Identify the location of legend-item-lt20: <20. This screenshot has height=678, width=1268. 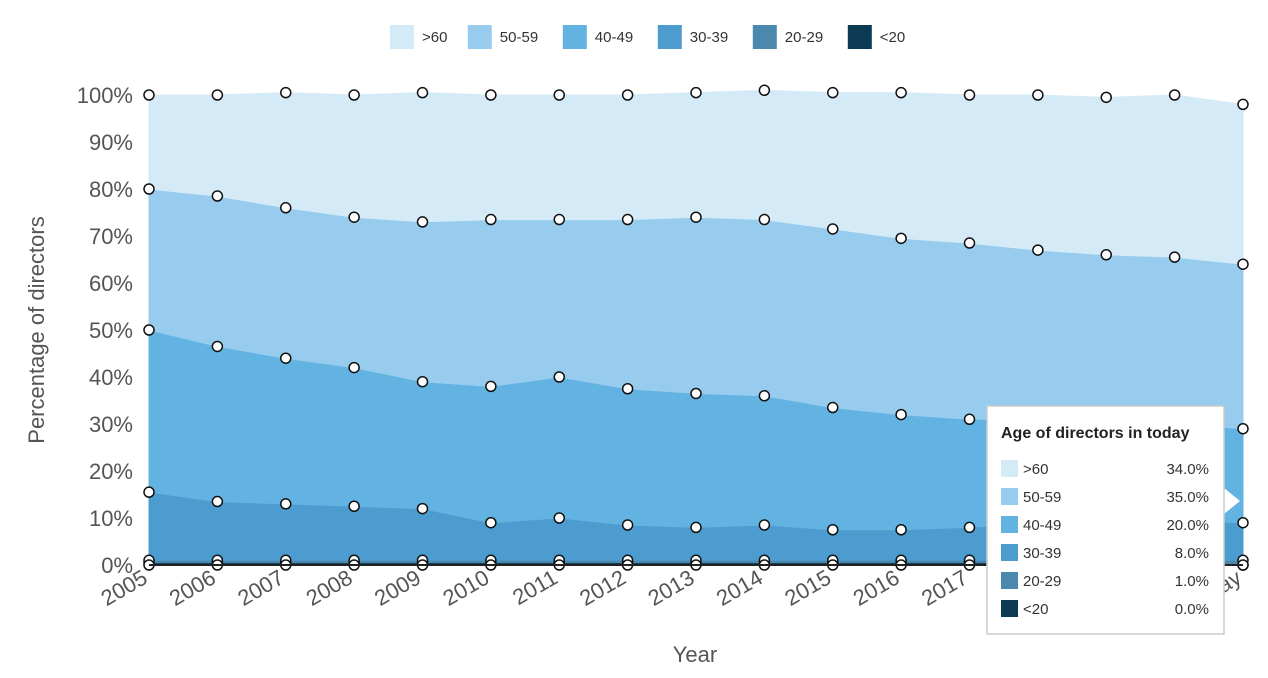
(876, 37).